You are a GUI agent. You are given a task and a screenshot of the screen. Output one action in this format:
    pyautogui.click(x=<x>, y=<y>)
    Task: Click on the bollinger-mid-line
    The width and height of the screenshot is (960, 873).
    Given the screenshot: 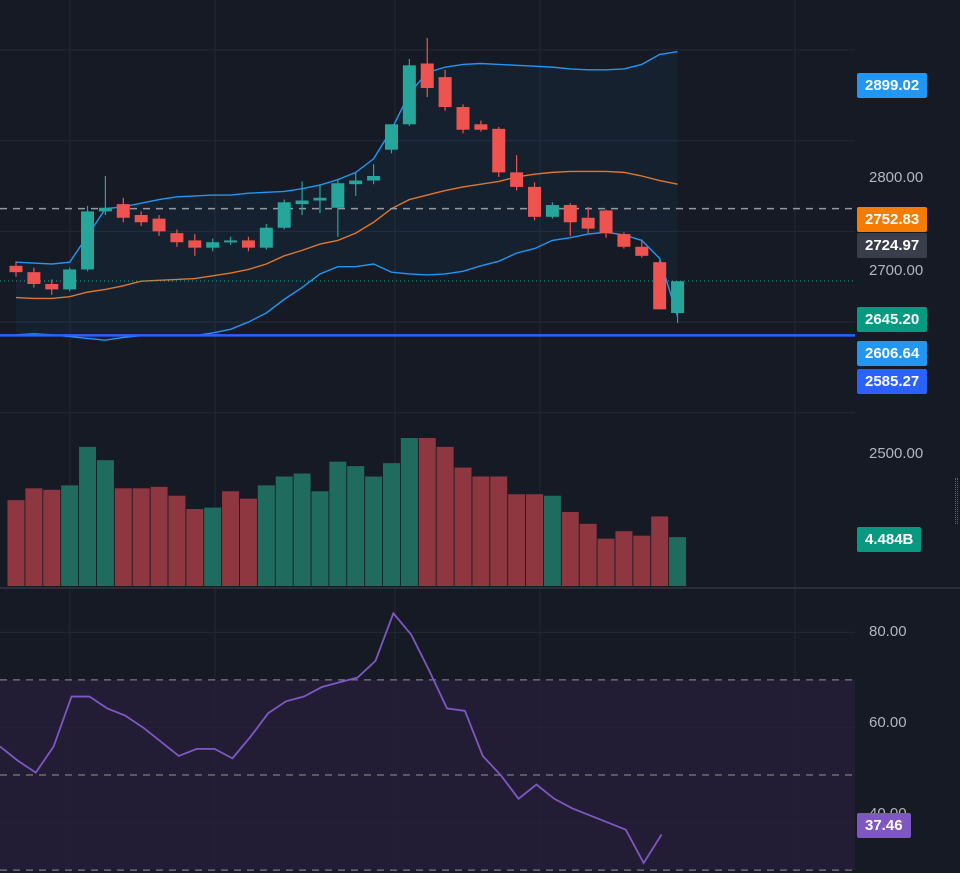 What is the action you would take?
    pyautogui.click(x=346, y=235)
    